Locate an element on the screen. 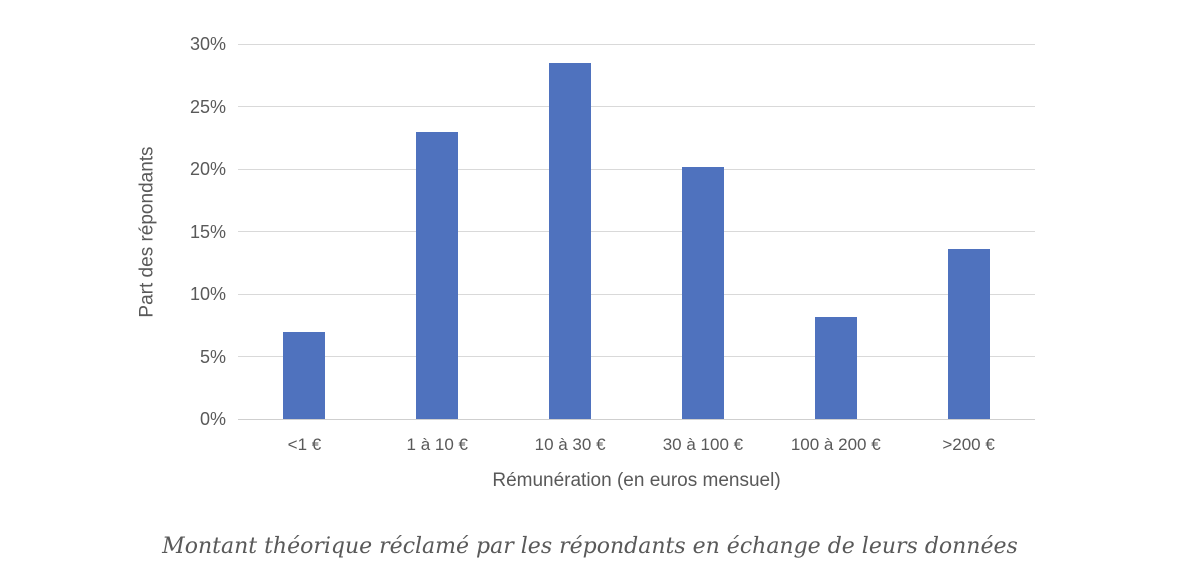 The width and height of the screenshot is (1200, 581). y-axis-title: Part des répondants is located at coordinates (148, 231).